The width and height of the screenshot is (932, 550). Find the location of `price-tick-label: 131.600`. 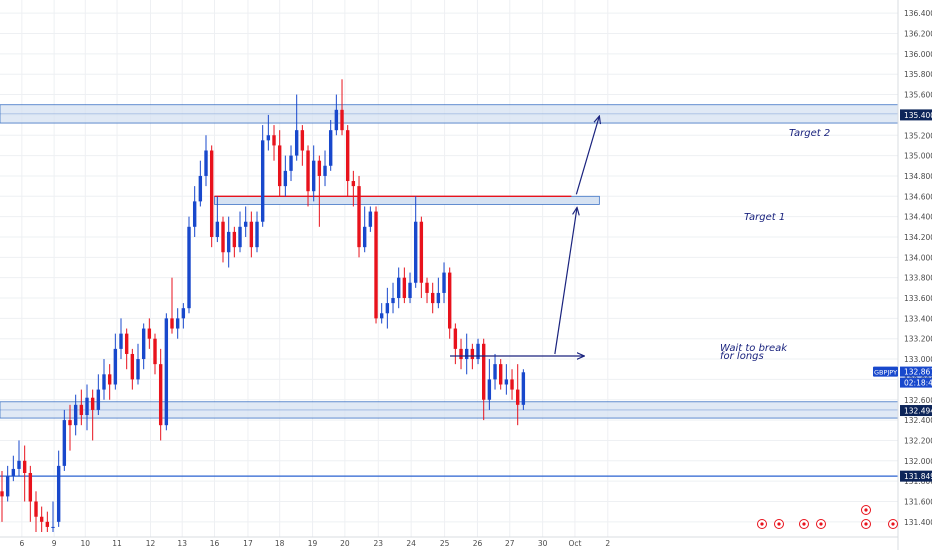

price-tick-label: 131.600 is located at coordinates (918, 501).